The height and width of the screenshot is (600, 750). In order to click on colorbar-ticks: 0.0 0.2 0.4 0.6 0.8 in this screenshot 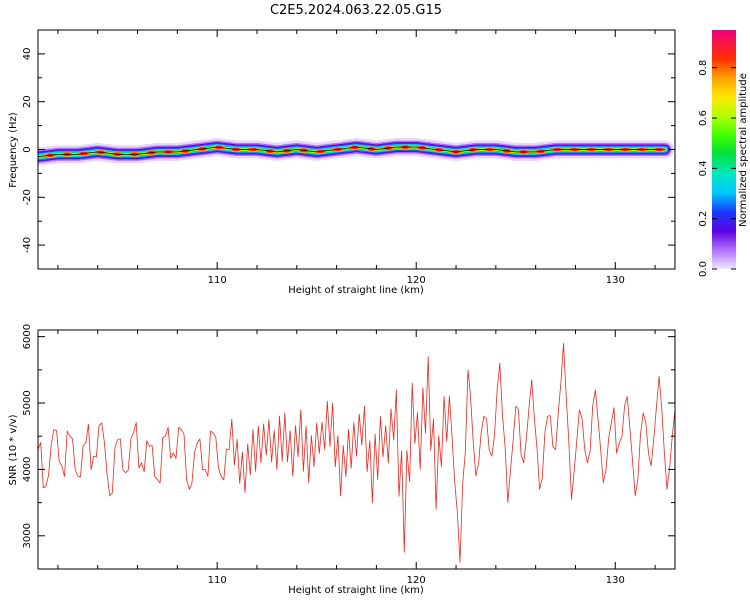, I will do `click(717, 168)`.